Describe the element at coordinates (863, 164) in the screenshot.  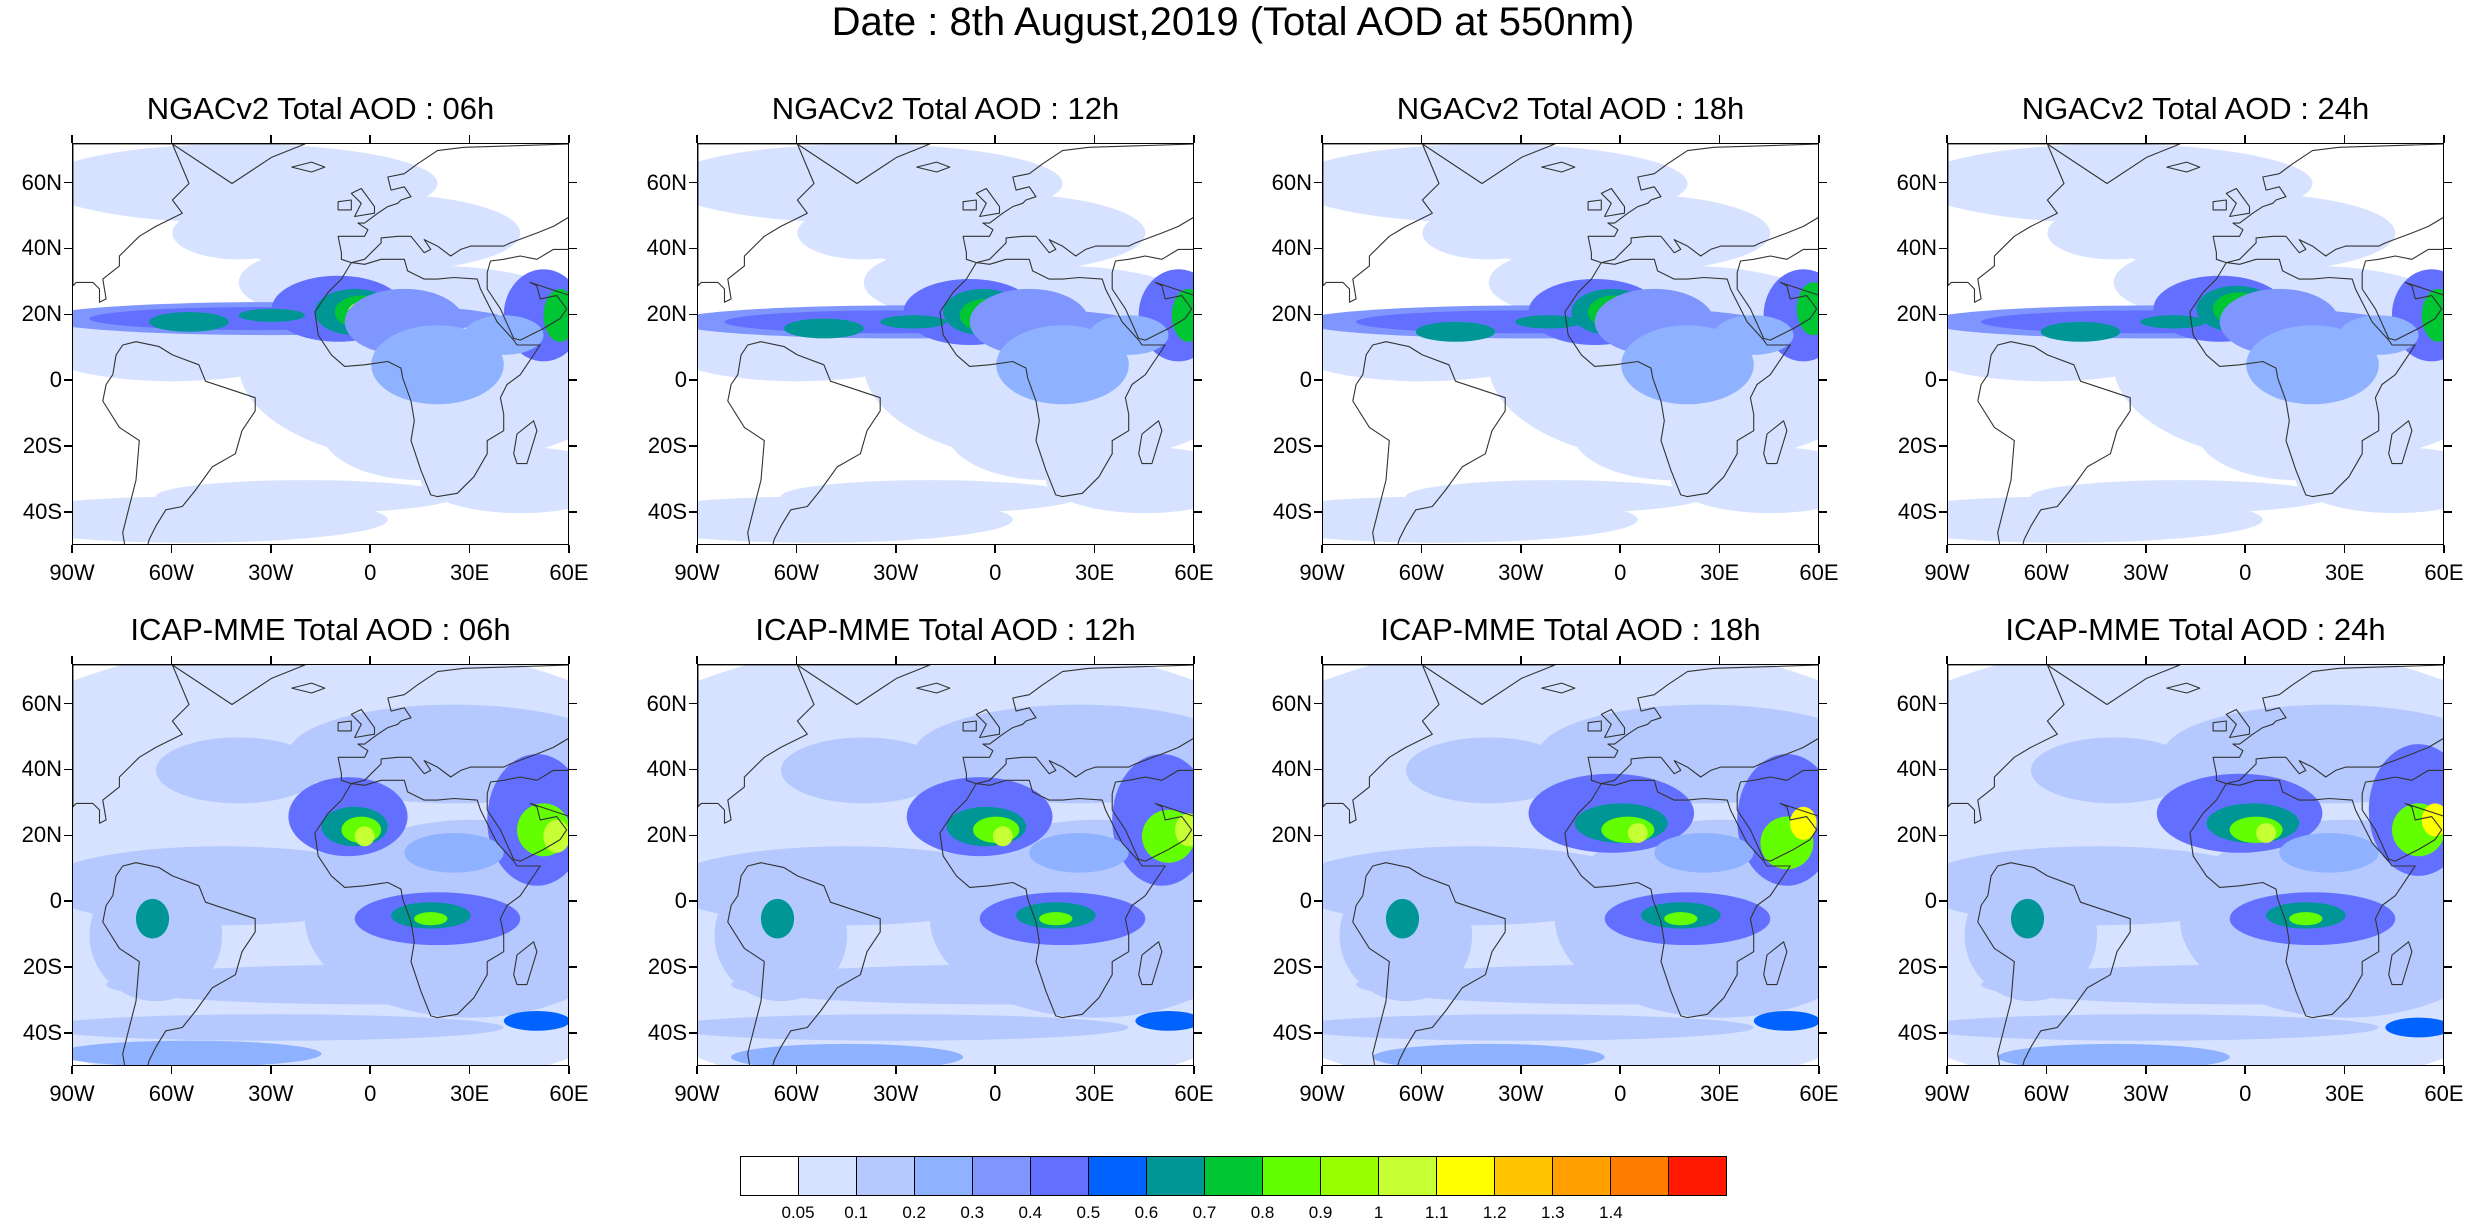
I see `coastline-greenland` at that location.